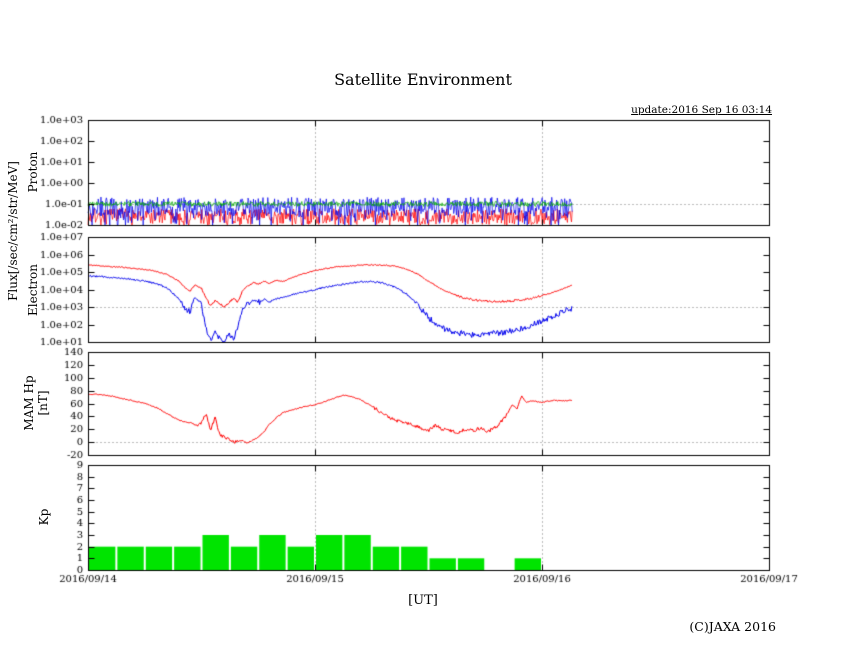 The height and width of the screenshot is (655, 846). What do you see at coordinates (13, 231) in the screenshot?
I see `flux-axis-label: Flux[/sec/cm²/str/MeV]` at bounding box center [13, 231].